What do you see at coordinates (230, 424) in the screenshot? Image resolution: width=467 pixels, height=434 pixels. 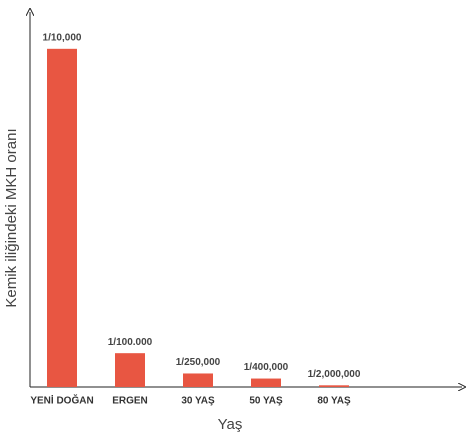 I see `x-axis-title: Yaş` at bounding box center [230, 424].